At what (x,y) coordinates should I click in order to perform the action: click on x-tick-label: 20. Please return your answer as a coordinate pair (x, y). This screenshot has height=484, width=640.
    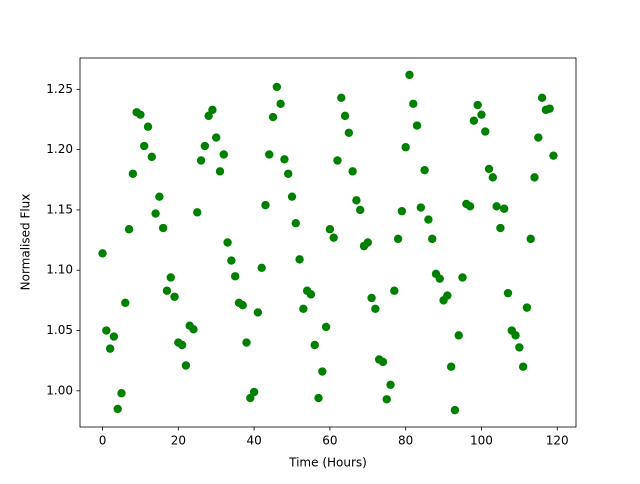
    Looking at the image, I should click on (178, 441).